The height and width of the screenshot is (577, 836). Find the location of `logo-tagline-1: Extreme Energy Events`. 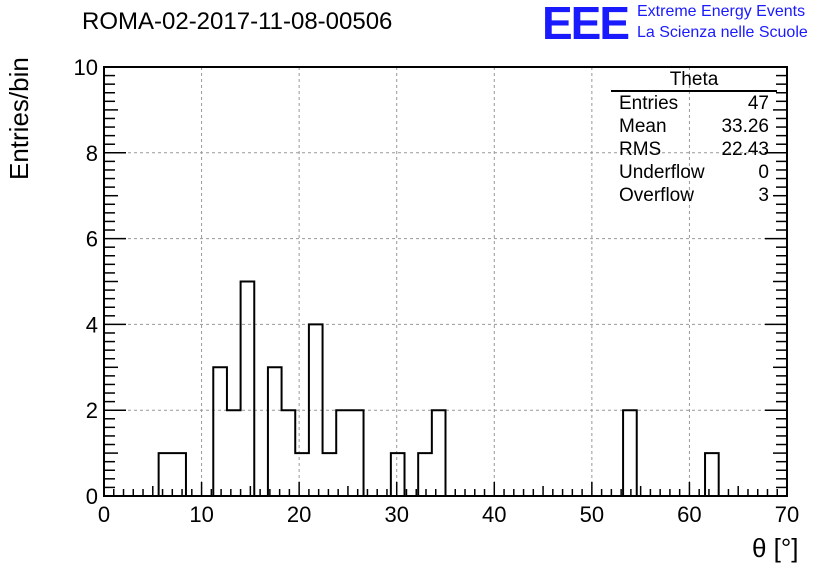

logo-tagline-1: Extreme Energy Events is located at coordinates (721, 11).